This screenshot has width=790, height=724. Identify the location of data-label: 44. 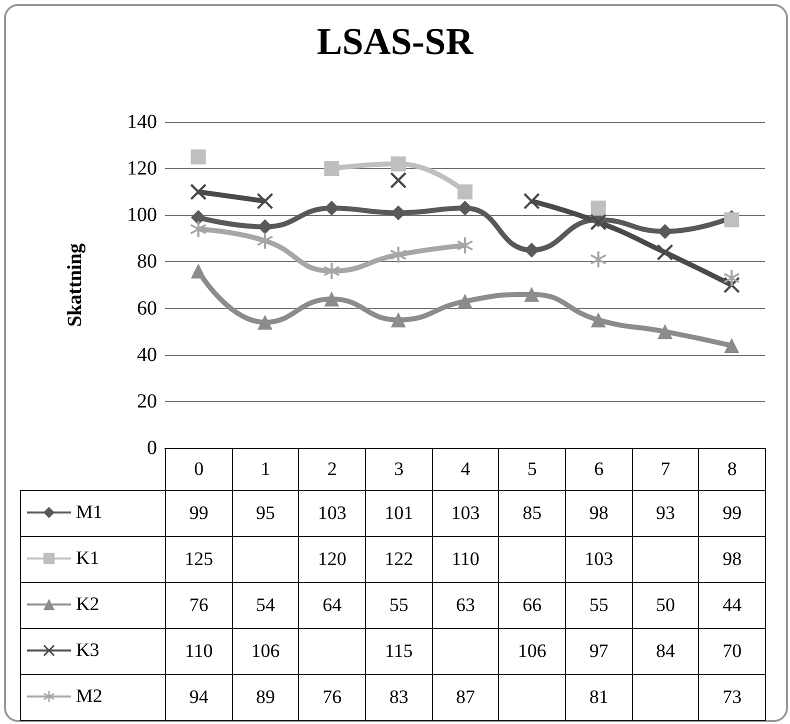
(732, 605).